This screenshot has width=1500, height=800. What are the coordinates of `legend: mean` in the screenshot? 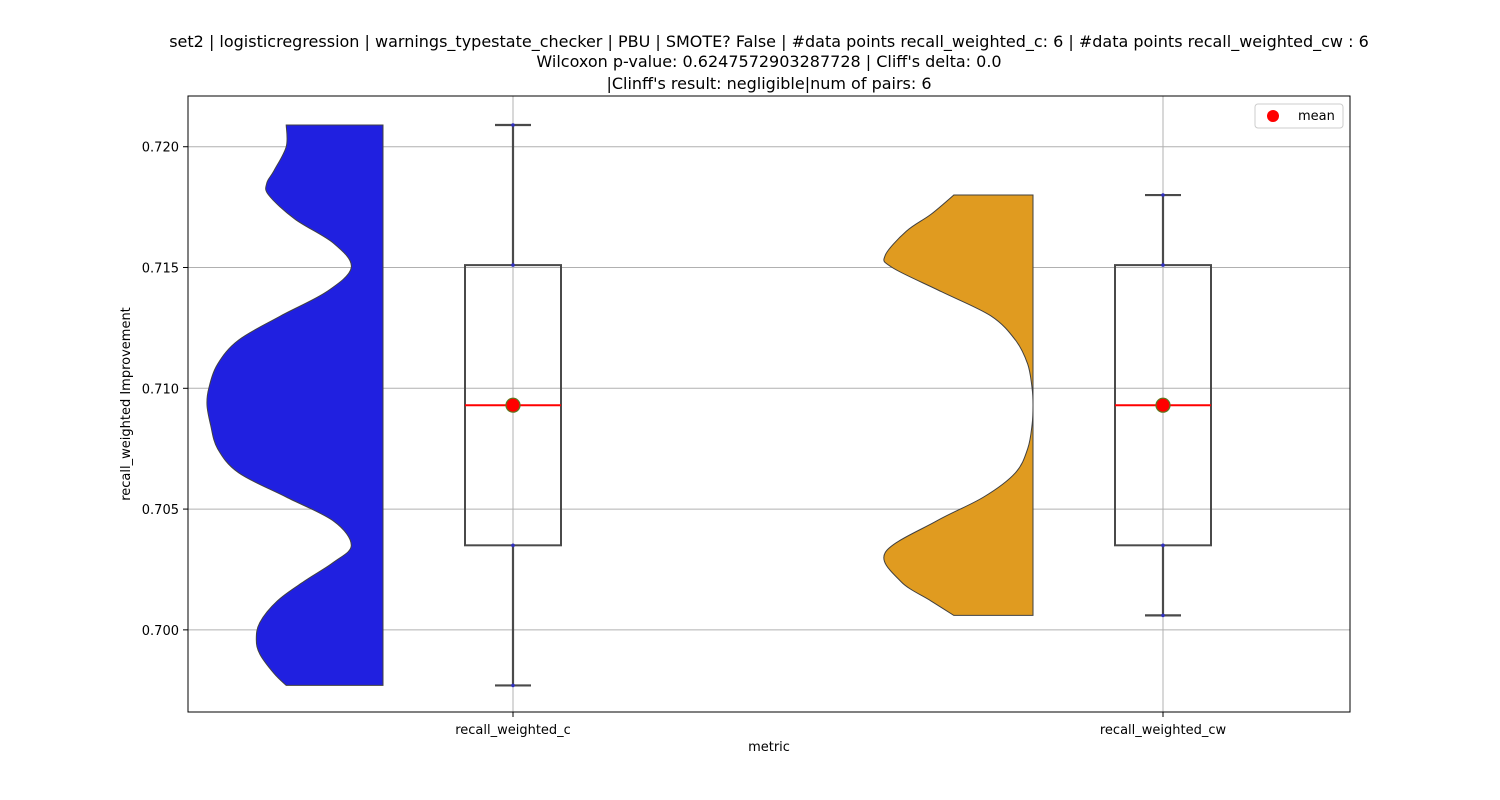 It's located at (1299, 116).